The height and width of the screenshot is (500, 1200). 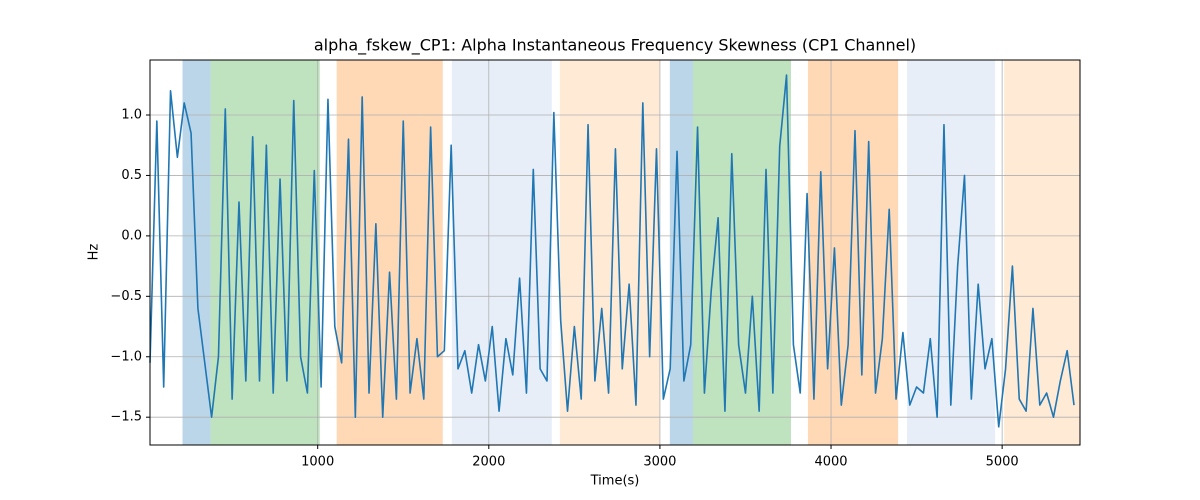 What do you see at coordinates (488, 462) in the screenshot?
I see `x-tick-label: 2000` at bounding box center [488, 462].